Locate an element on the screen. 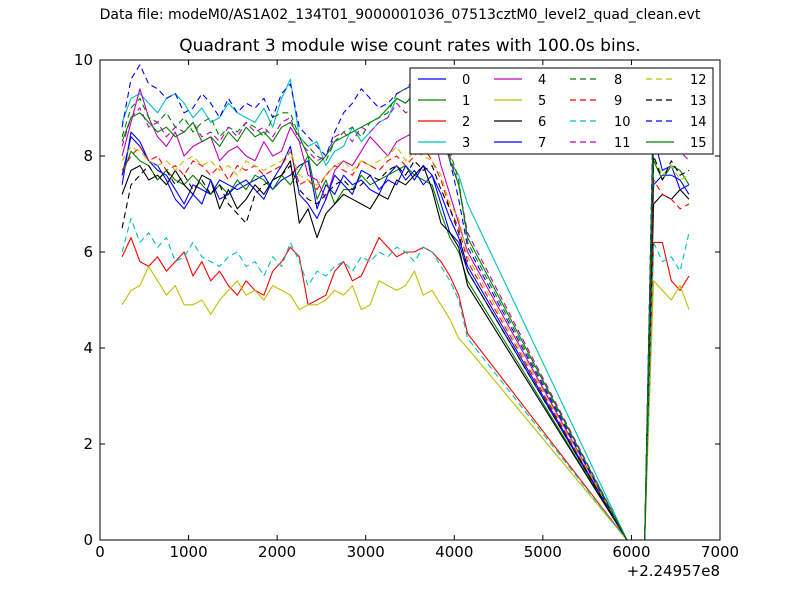  legend-label-5: 5 is located at coordinates (542, 101).